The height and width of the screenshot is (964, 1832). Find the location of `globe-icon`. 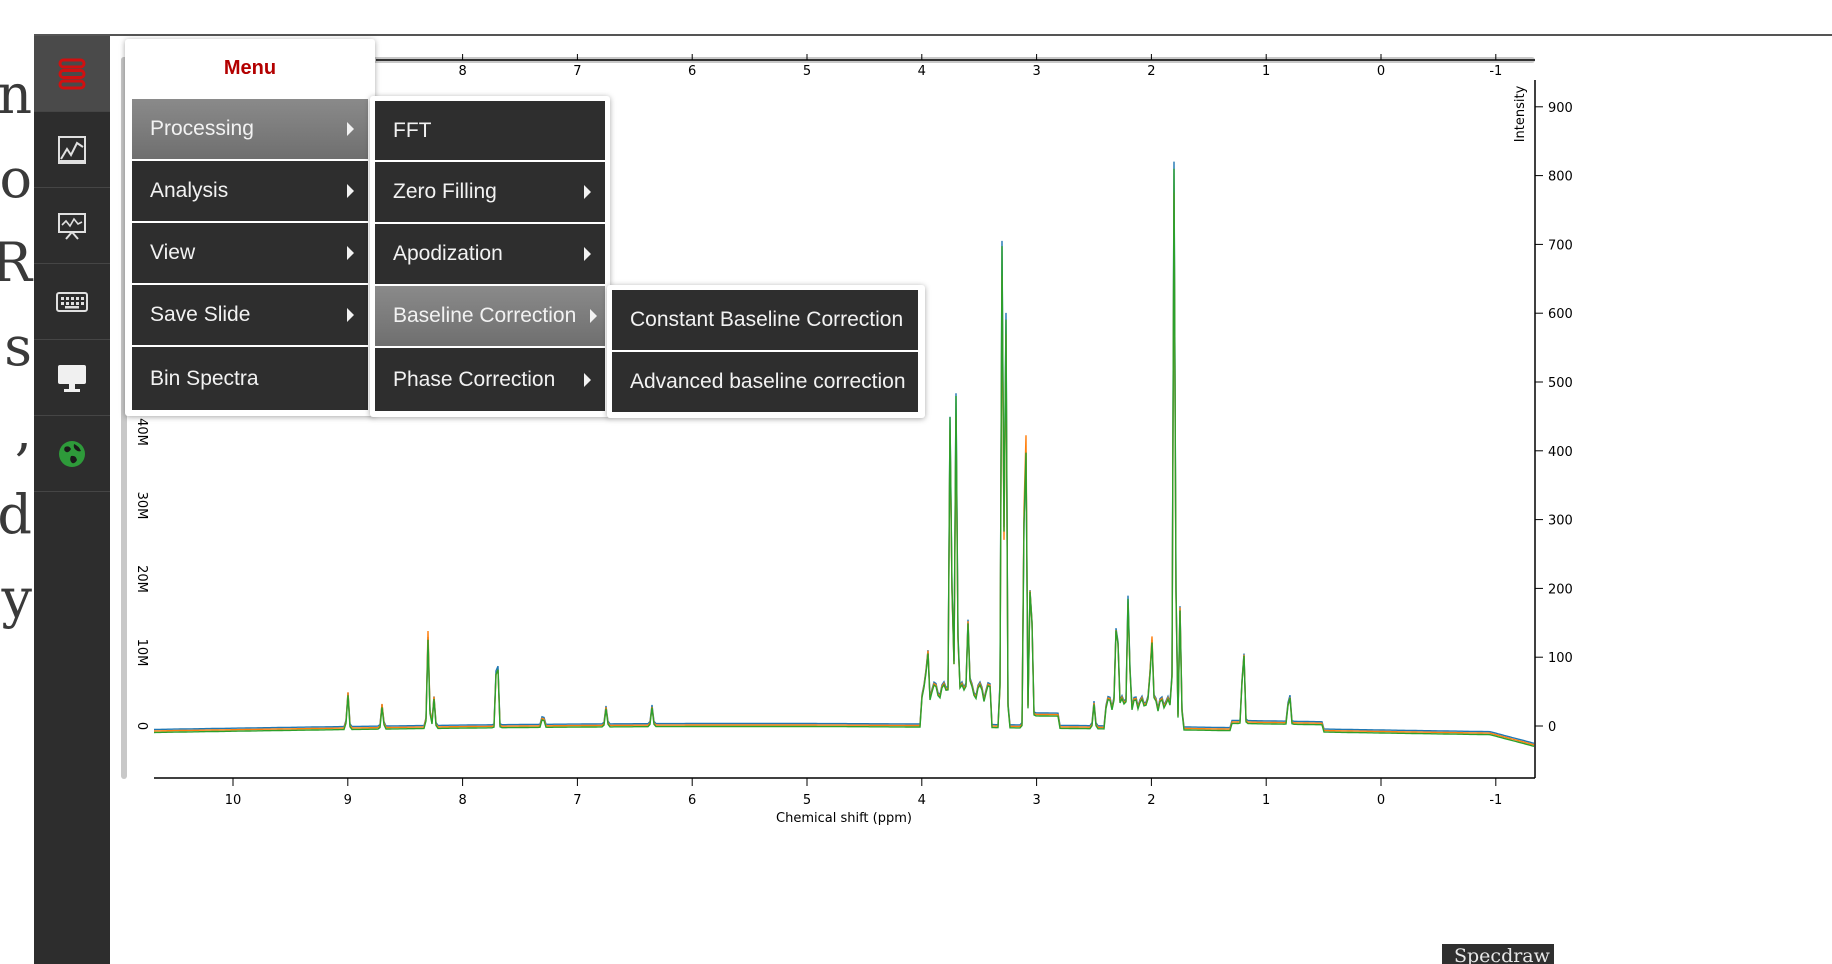

globe-icon is located at coordinates (72, 453).